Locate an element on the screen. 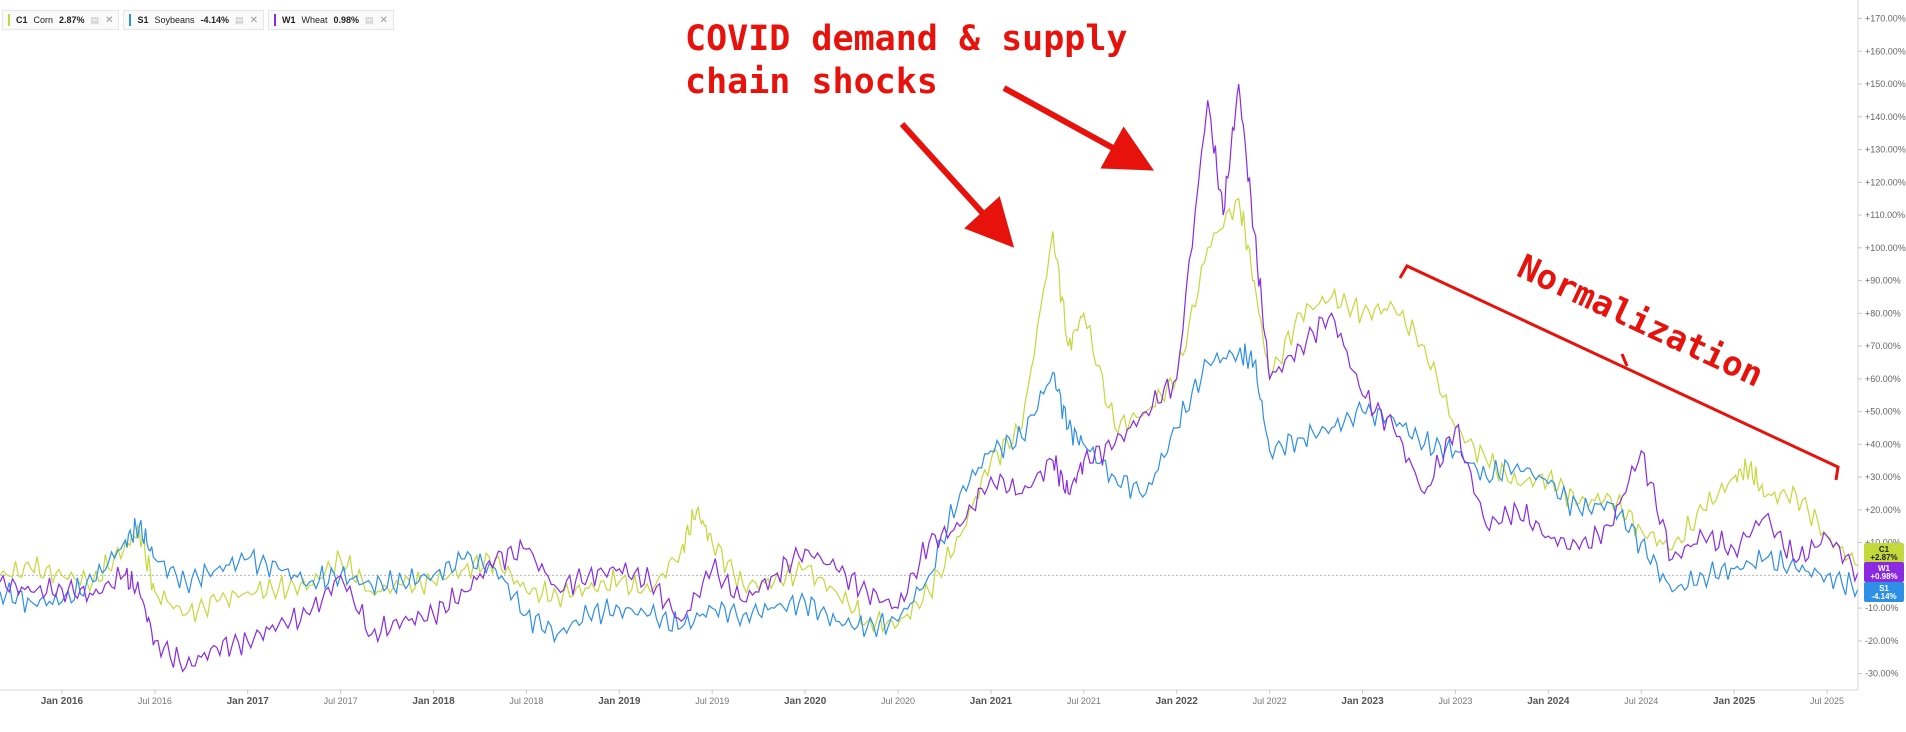  price-tags: C1+2.87%W1+0.98%S1-4.14% is located at coordinates (1884, 572).